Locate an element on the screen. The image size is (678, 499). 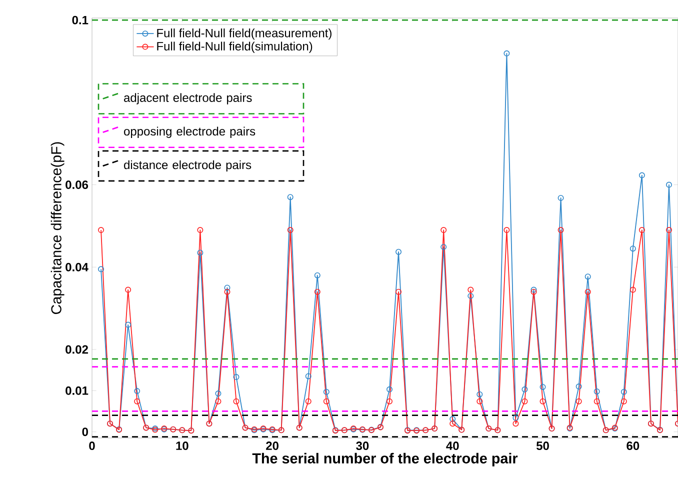
legend-label: Full field-Null field(measurement) is located at coordinates (244, 34).